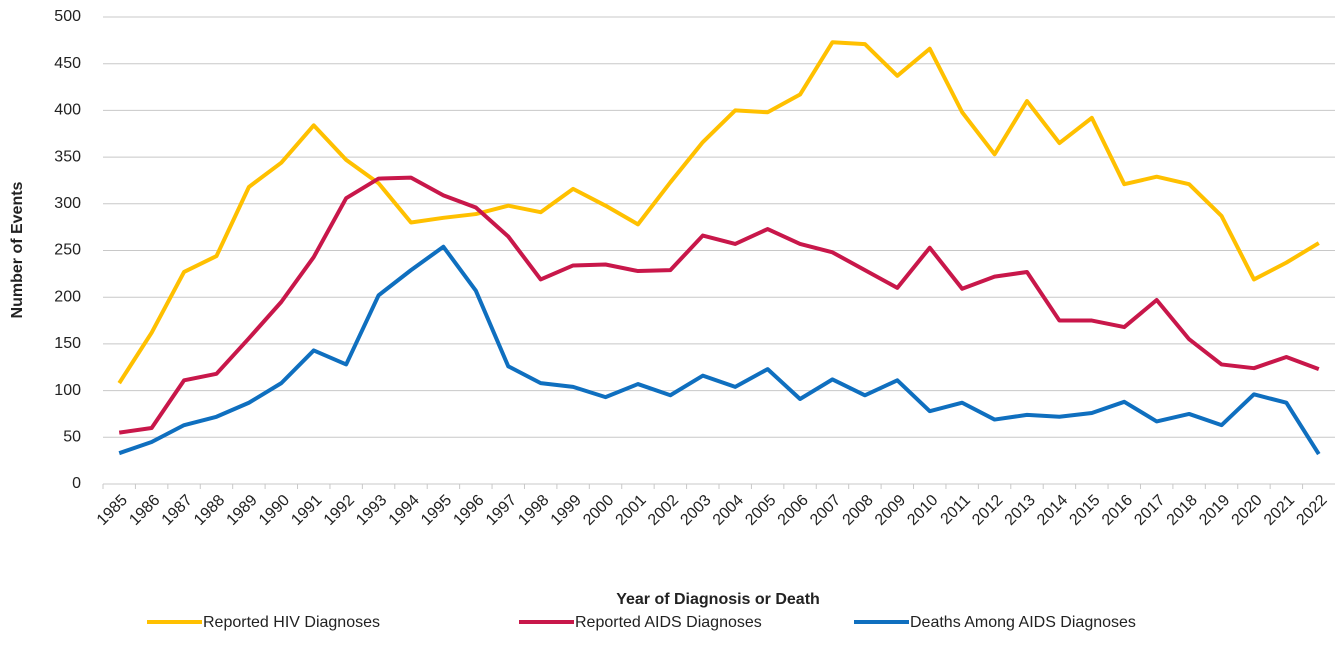  What do you see at coordinates (1023, 622) in the screenshot?
I see `legend-label: Deaths Among AIDS Diagnoses` at bounding box center [1023, 622].